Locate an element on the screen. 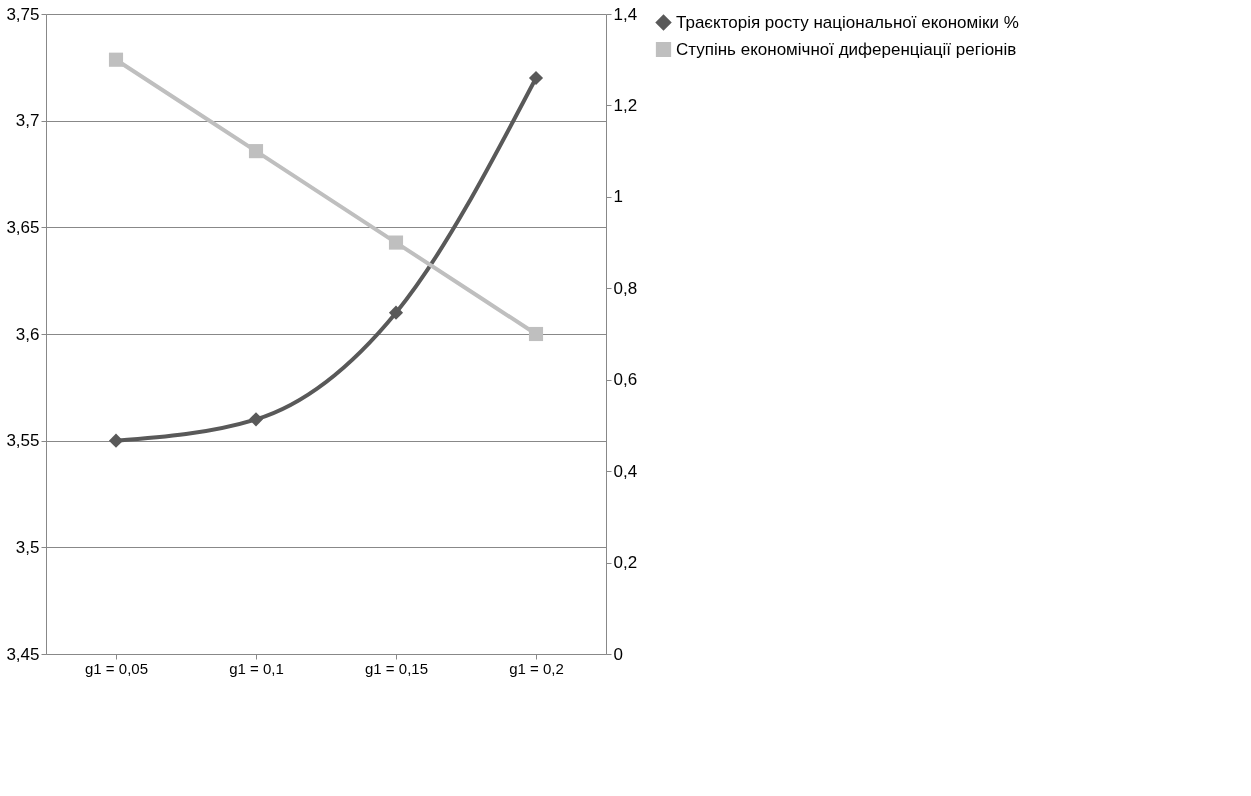 The height and width of the screenshot is (796, 1251). y2-tick-label: 1,2 is located at coordinates (625, 105).